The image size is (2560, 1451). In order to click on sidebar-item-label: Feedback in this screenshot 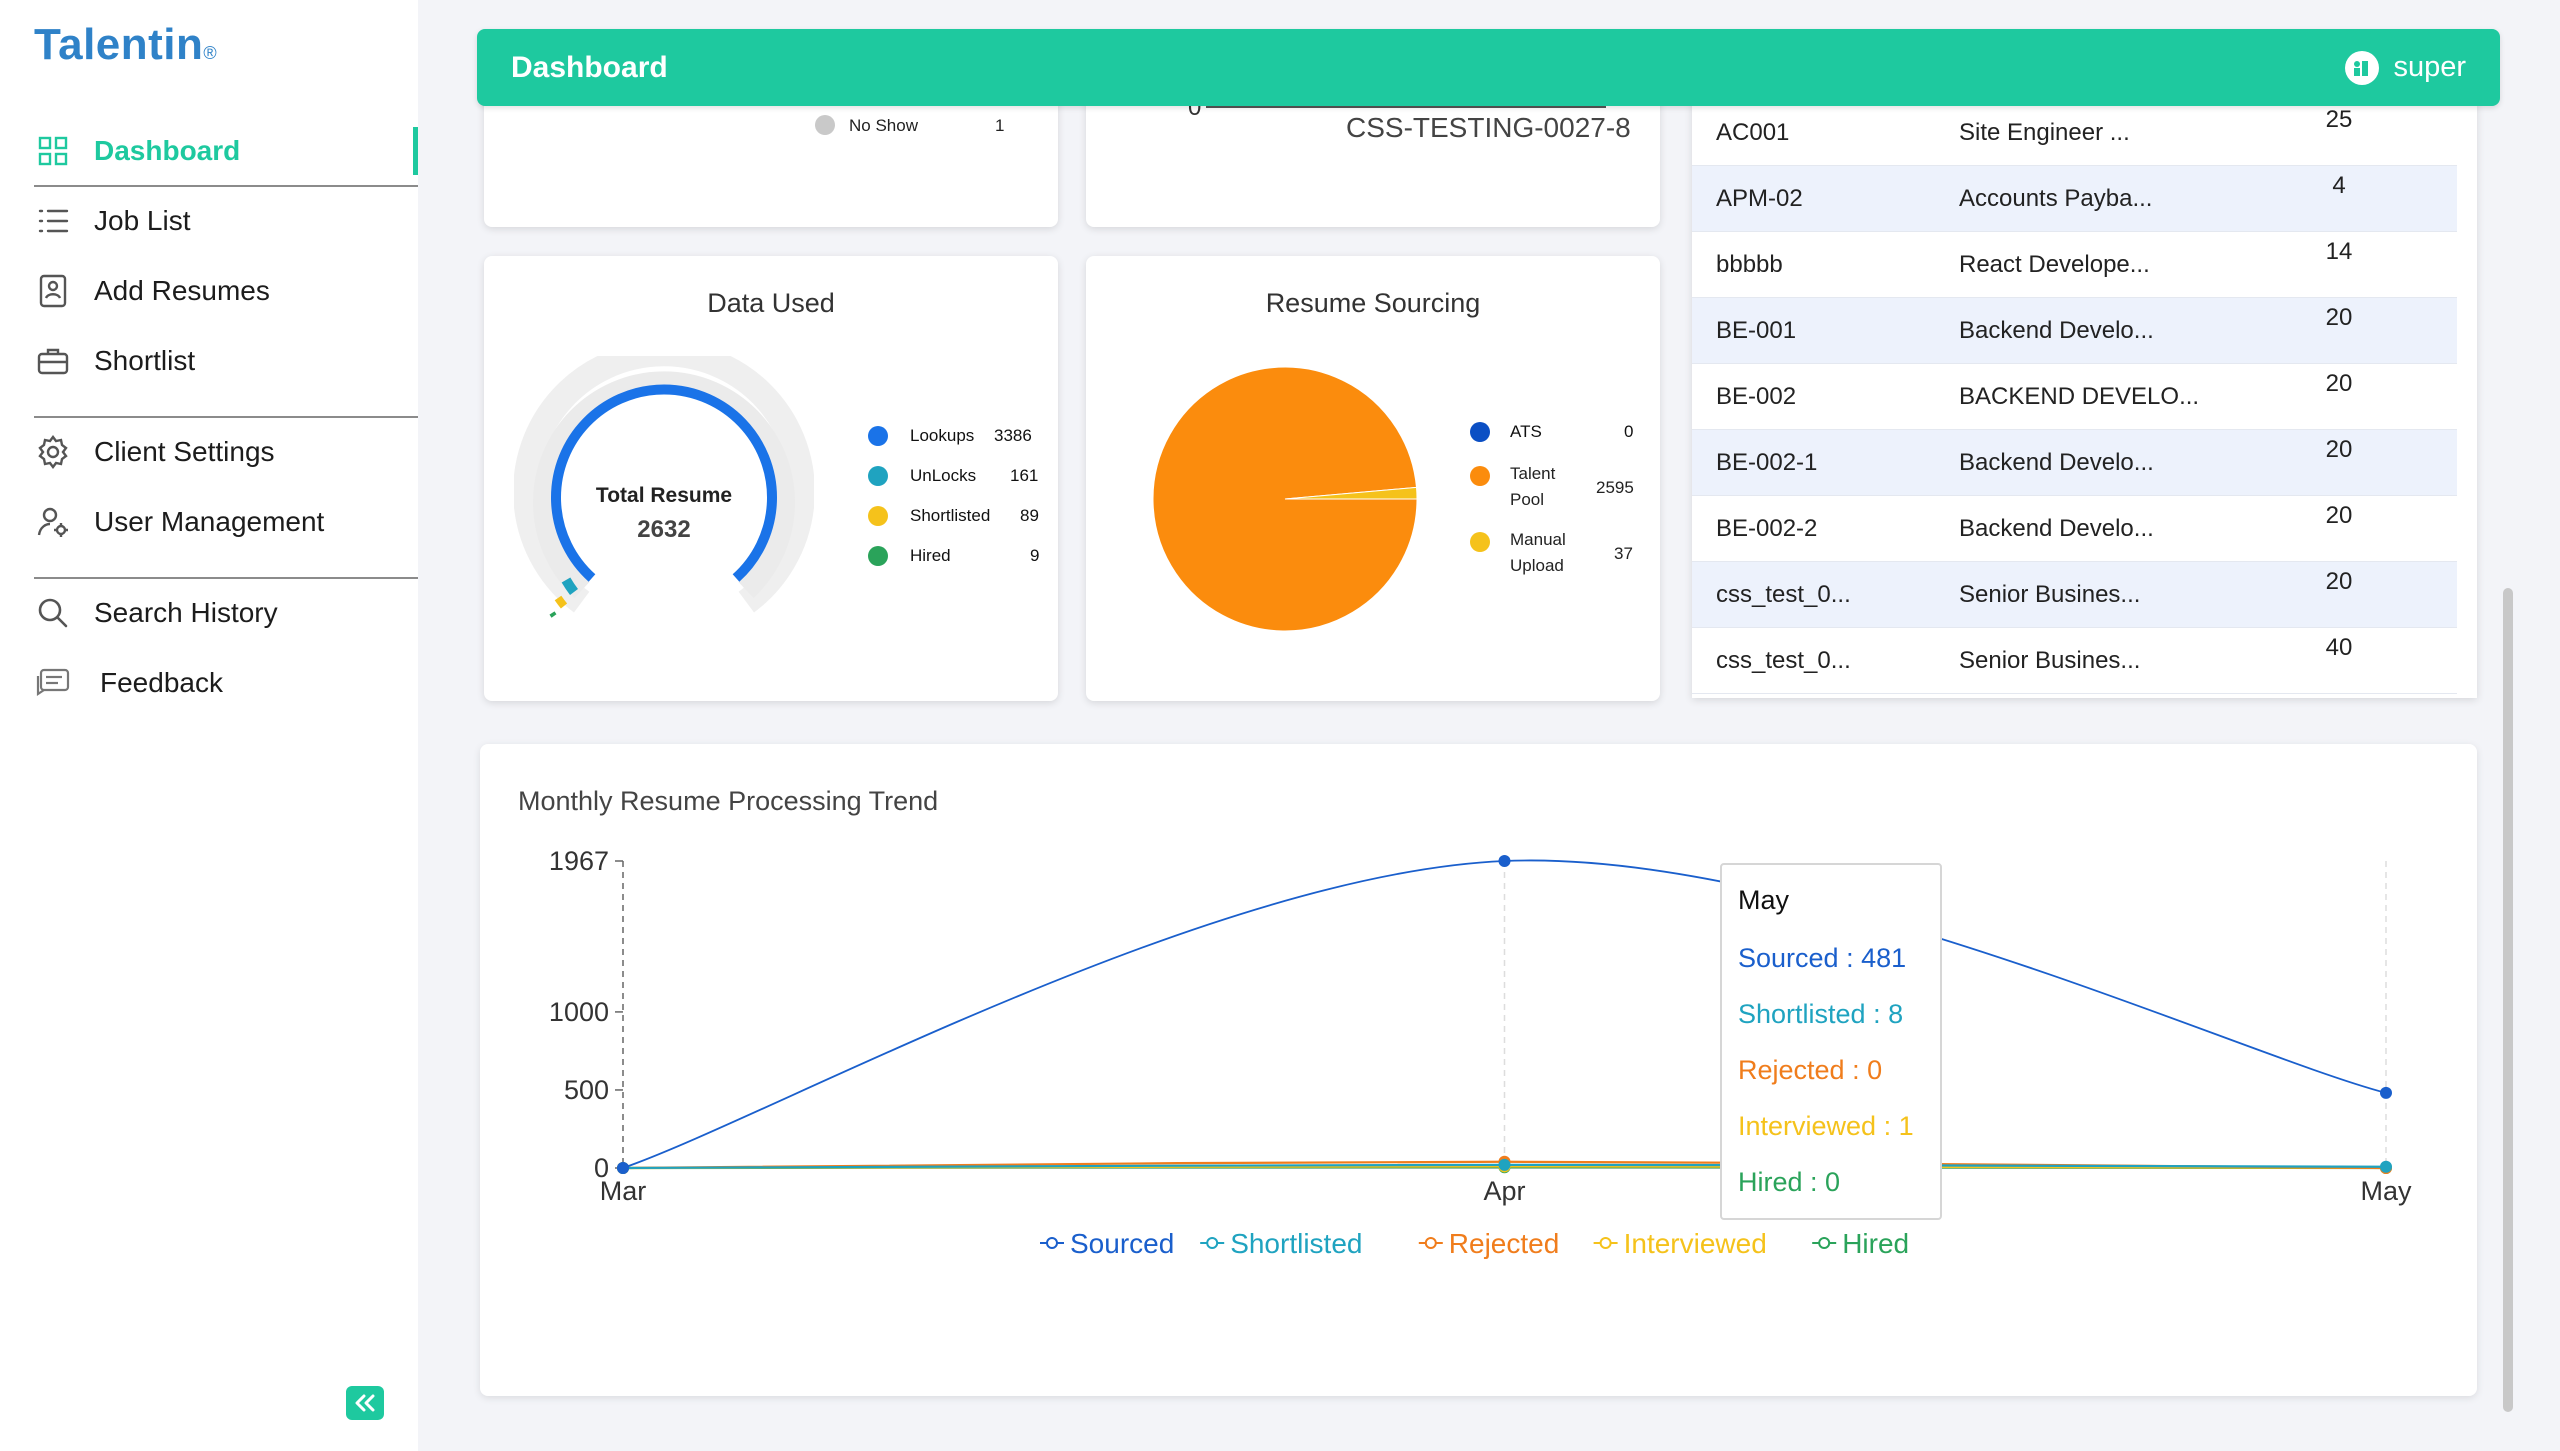, I will do `click(161, 682)`.